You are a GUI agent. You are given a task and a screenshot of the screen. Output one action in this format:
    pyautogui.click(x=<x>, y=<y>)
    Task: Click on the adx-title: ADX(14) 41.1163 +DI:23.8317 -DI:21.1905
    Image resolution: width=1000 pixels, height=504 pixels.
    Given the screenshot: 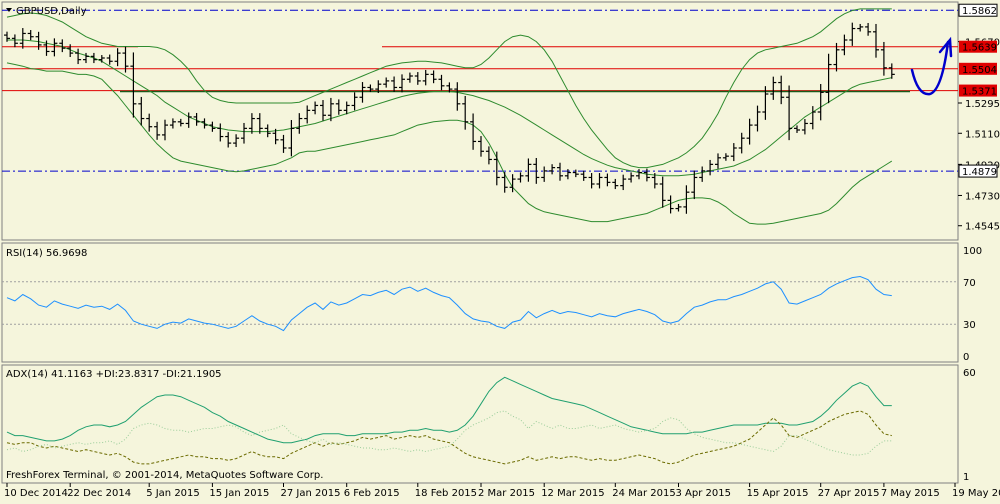 What is the action you would take?
    pyautogui.click(x=114, y=374)
    